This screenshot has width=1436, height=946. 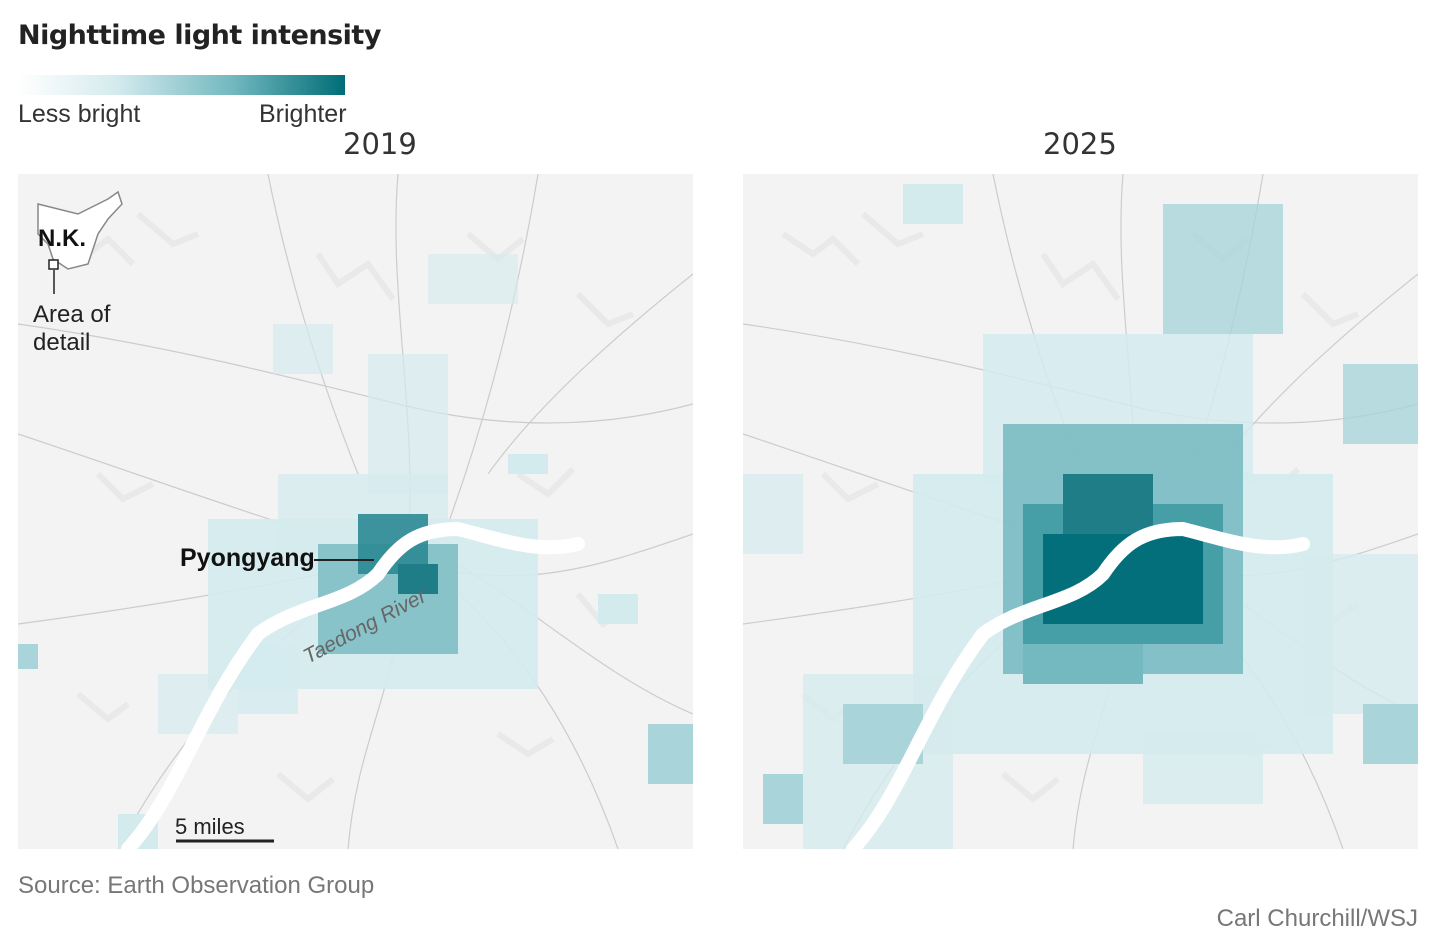 I want to click on legend-low-label: Less bright, so click(x=79, y=114).